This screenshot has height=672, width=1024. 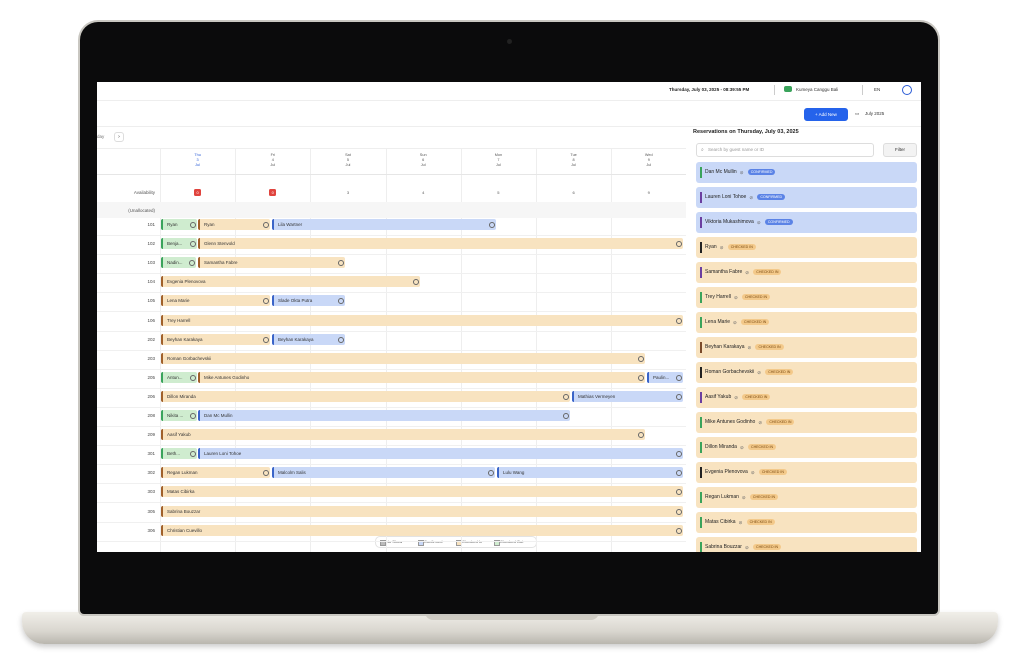 What do you see at coordinates (736, 149) in the screenshot?
I see `search-placeholder: Search by guest name or ID` at bounding box center [736, 149].